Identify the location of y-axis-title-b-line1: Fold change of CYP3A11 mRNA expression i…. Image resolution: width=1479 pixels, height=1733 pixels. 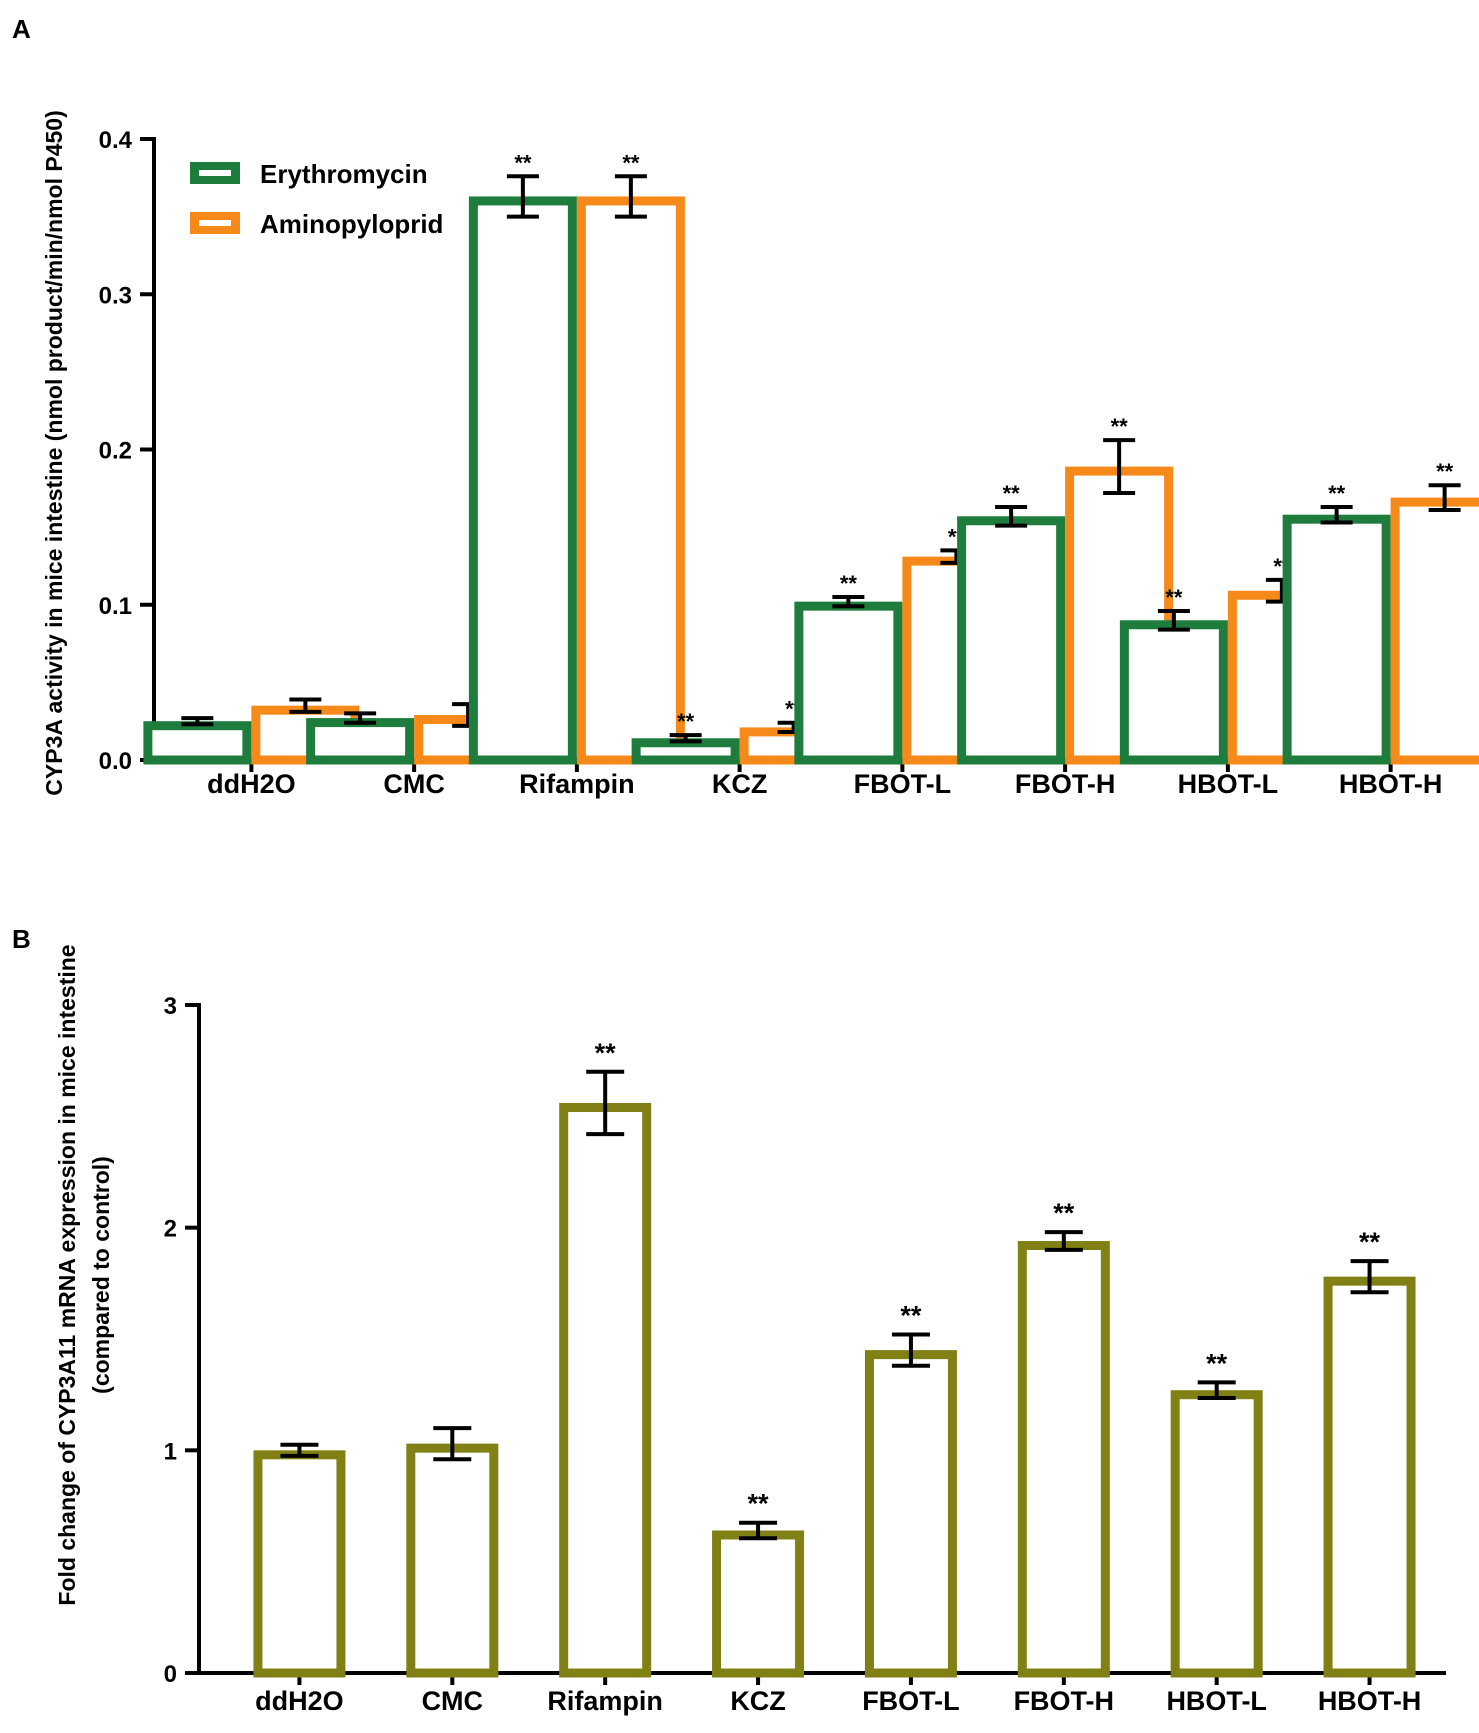
(67, 1274).